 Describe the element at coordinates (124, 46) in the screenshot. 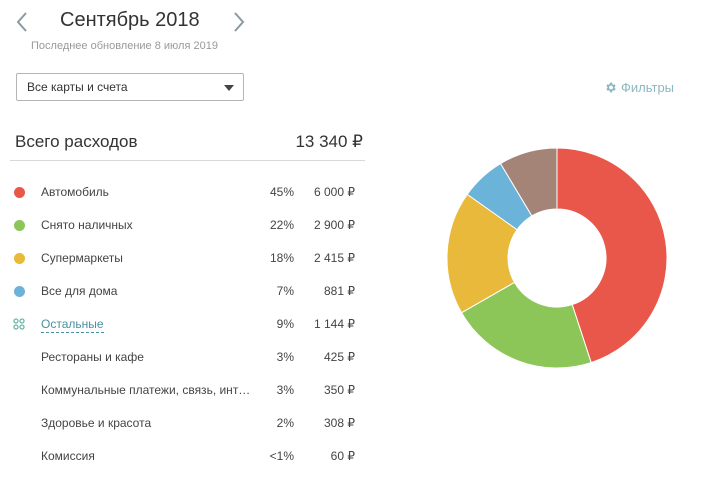

I see `last-update-text: Последнее обновление 8 июля 2019` at that location.